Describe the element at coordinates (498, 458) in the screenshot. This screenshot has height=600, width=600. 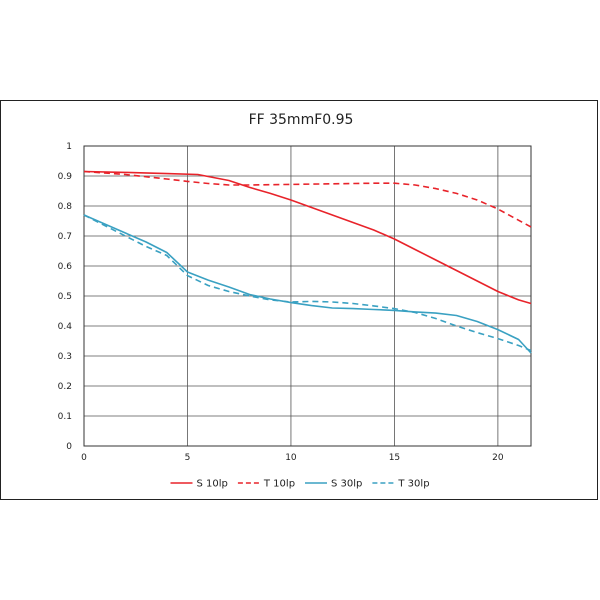
I see `x-tick-label: 20` at that location.